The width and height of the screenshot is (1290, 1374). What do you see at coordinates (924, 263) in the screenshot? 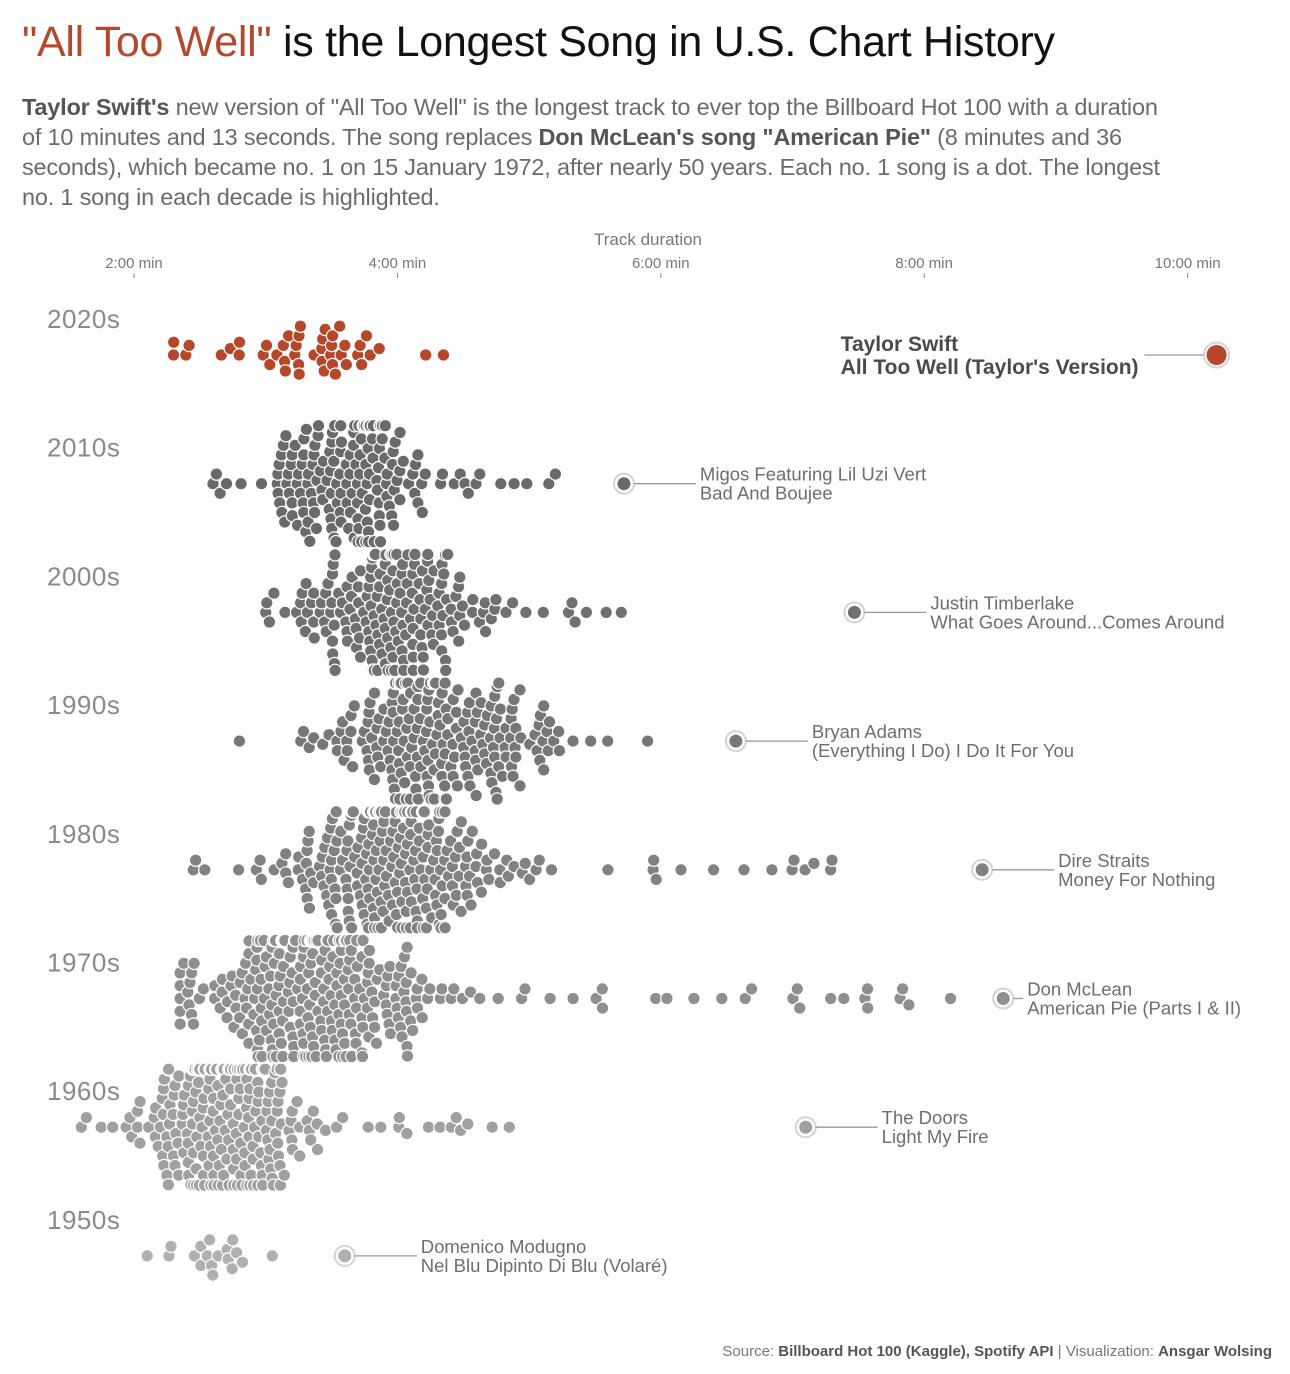
I see `x-tick-label: 8:00 min` at bounding box center [924, 263].